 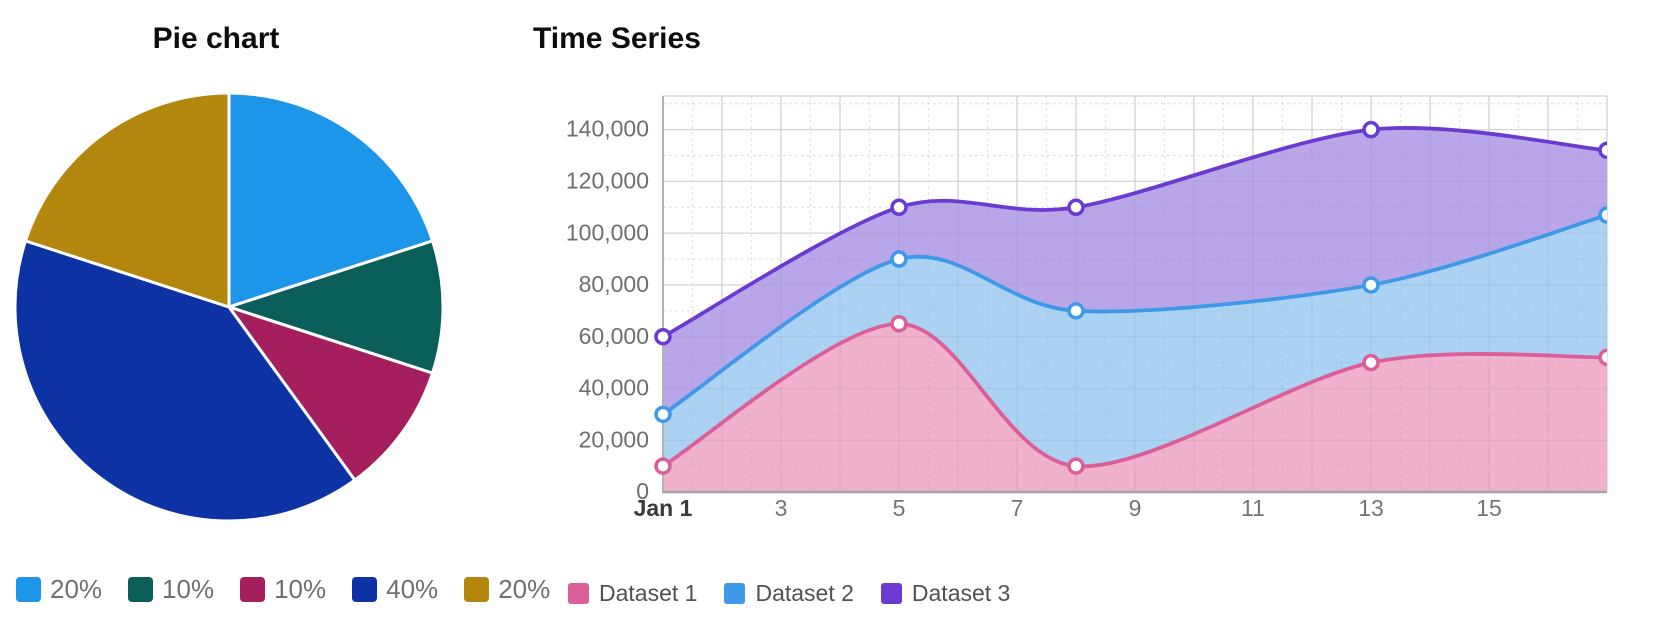 I want to click on data-point-Dataset 2-day17, so click(x=1602, y=215).